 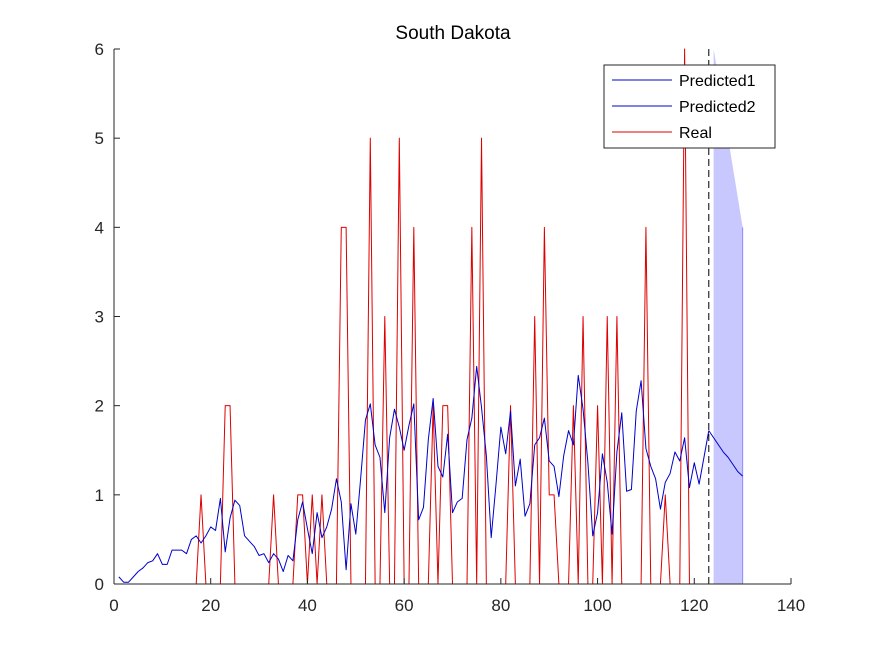 What do you see at coordinates (717, 107) in the screenshot?
I see `legend-label-predicted2: Predicted2` at bounding box center [717, 107].